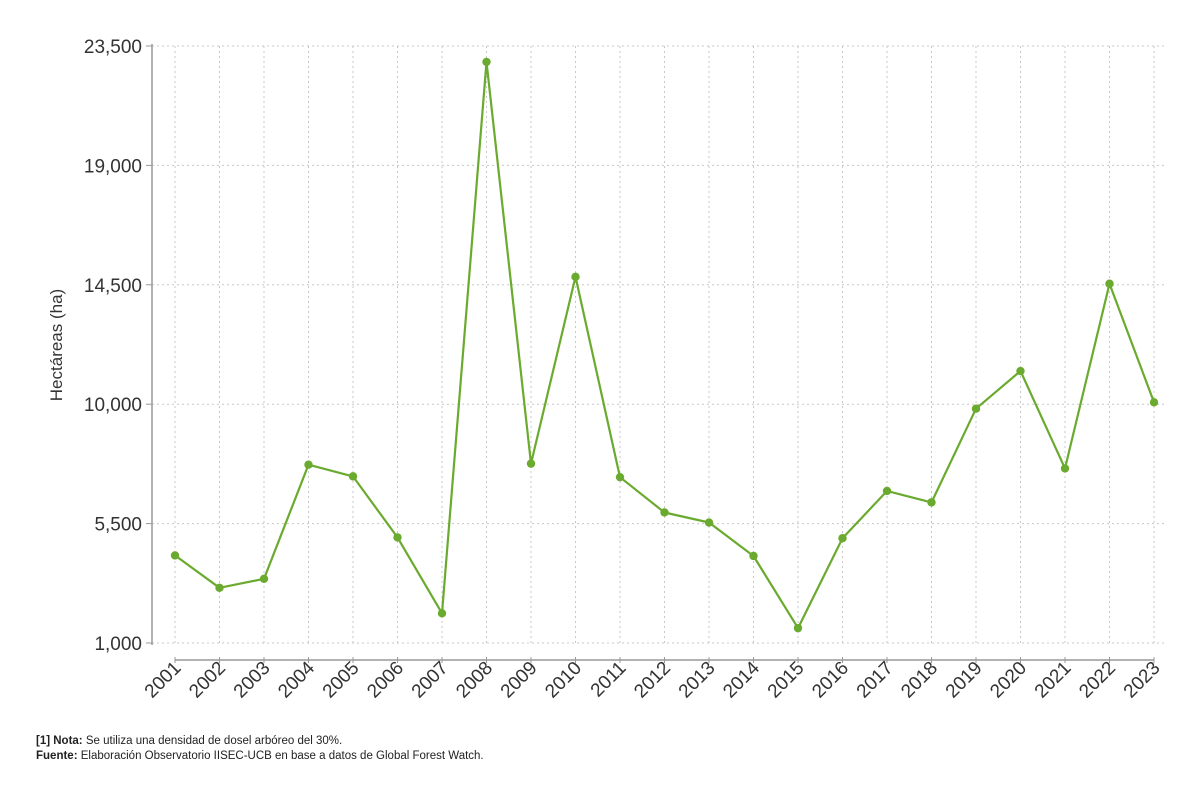  Describe the element at coordinates (1008, 680) in the screenshot. I see `x-tick-label: 2020` at that location.